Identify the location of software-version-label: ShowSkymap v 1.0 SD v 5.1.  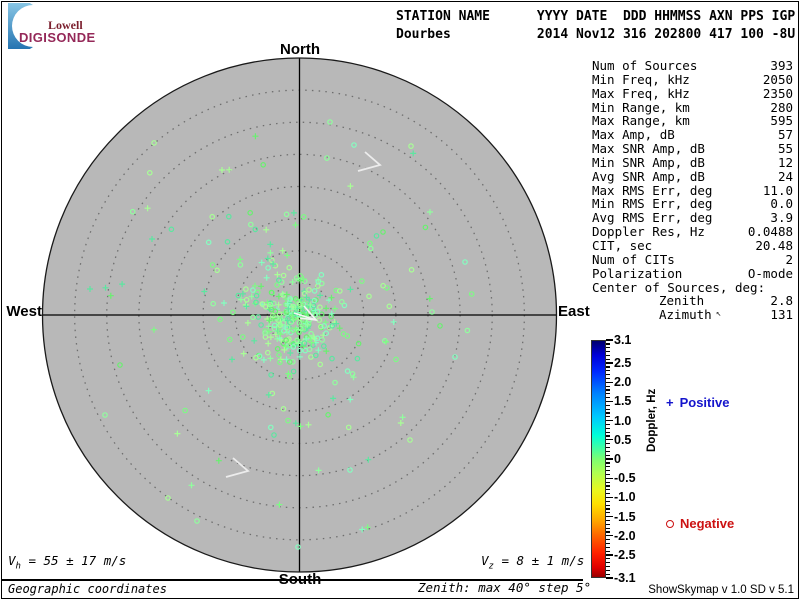
(721, 590).